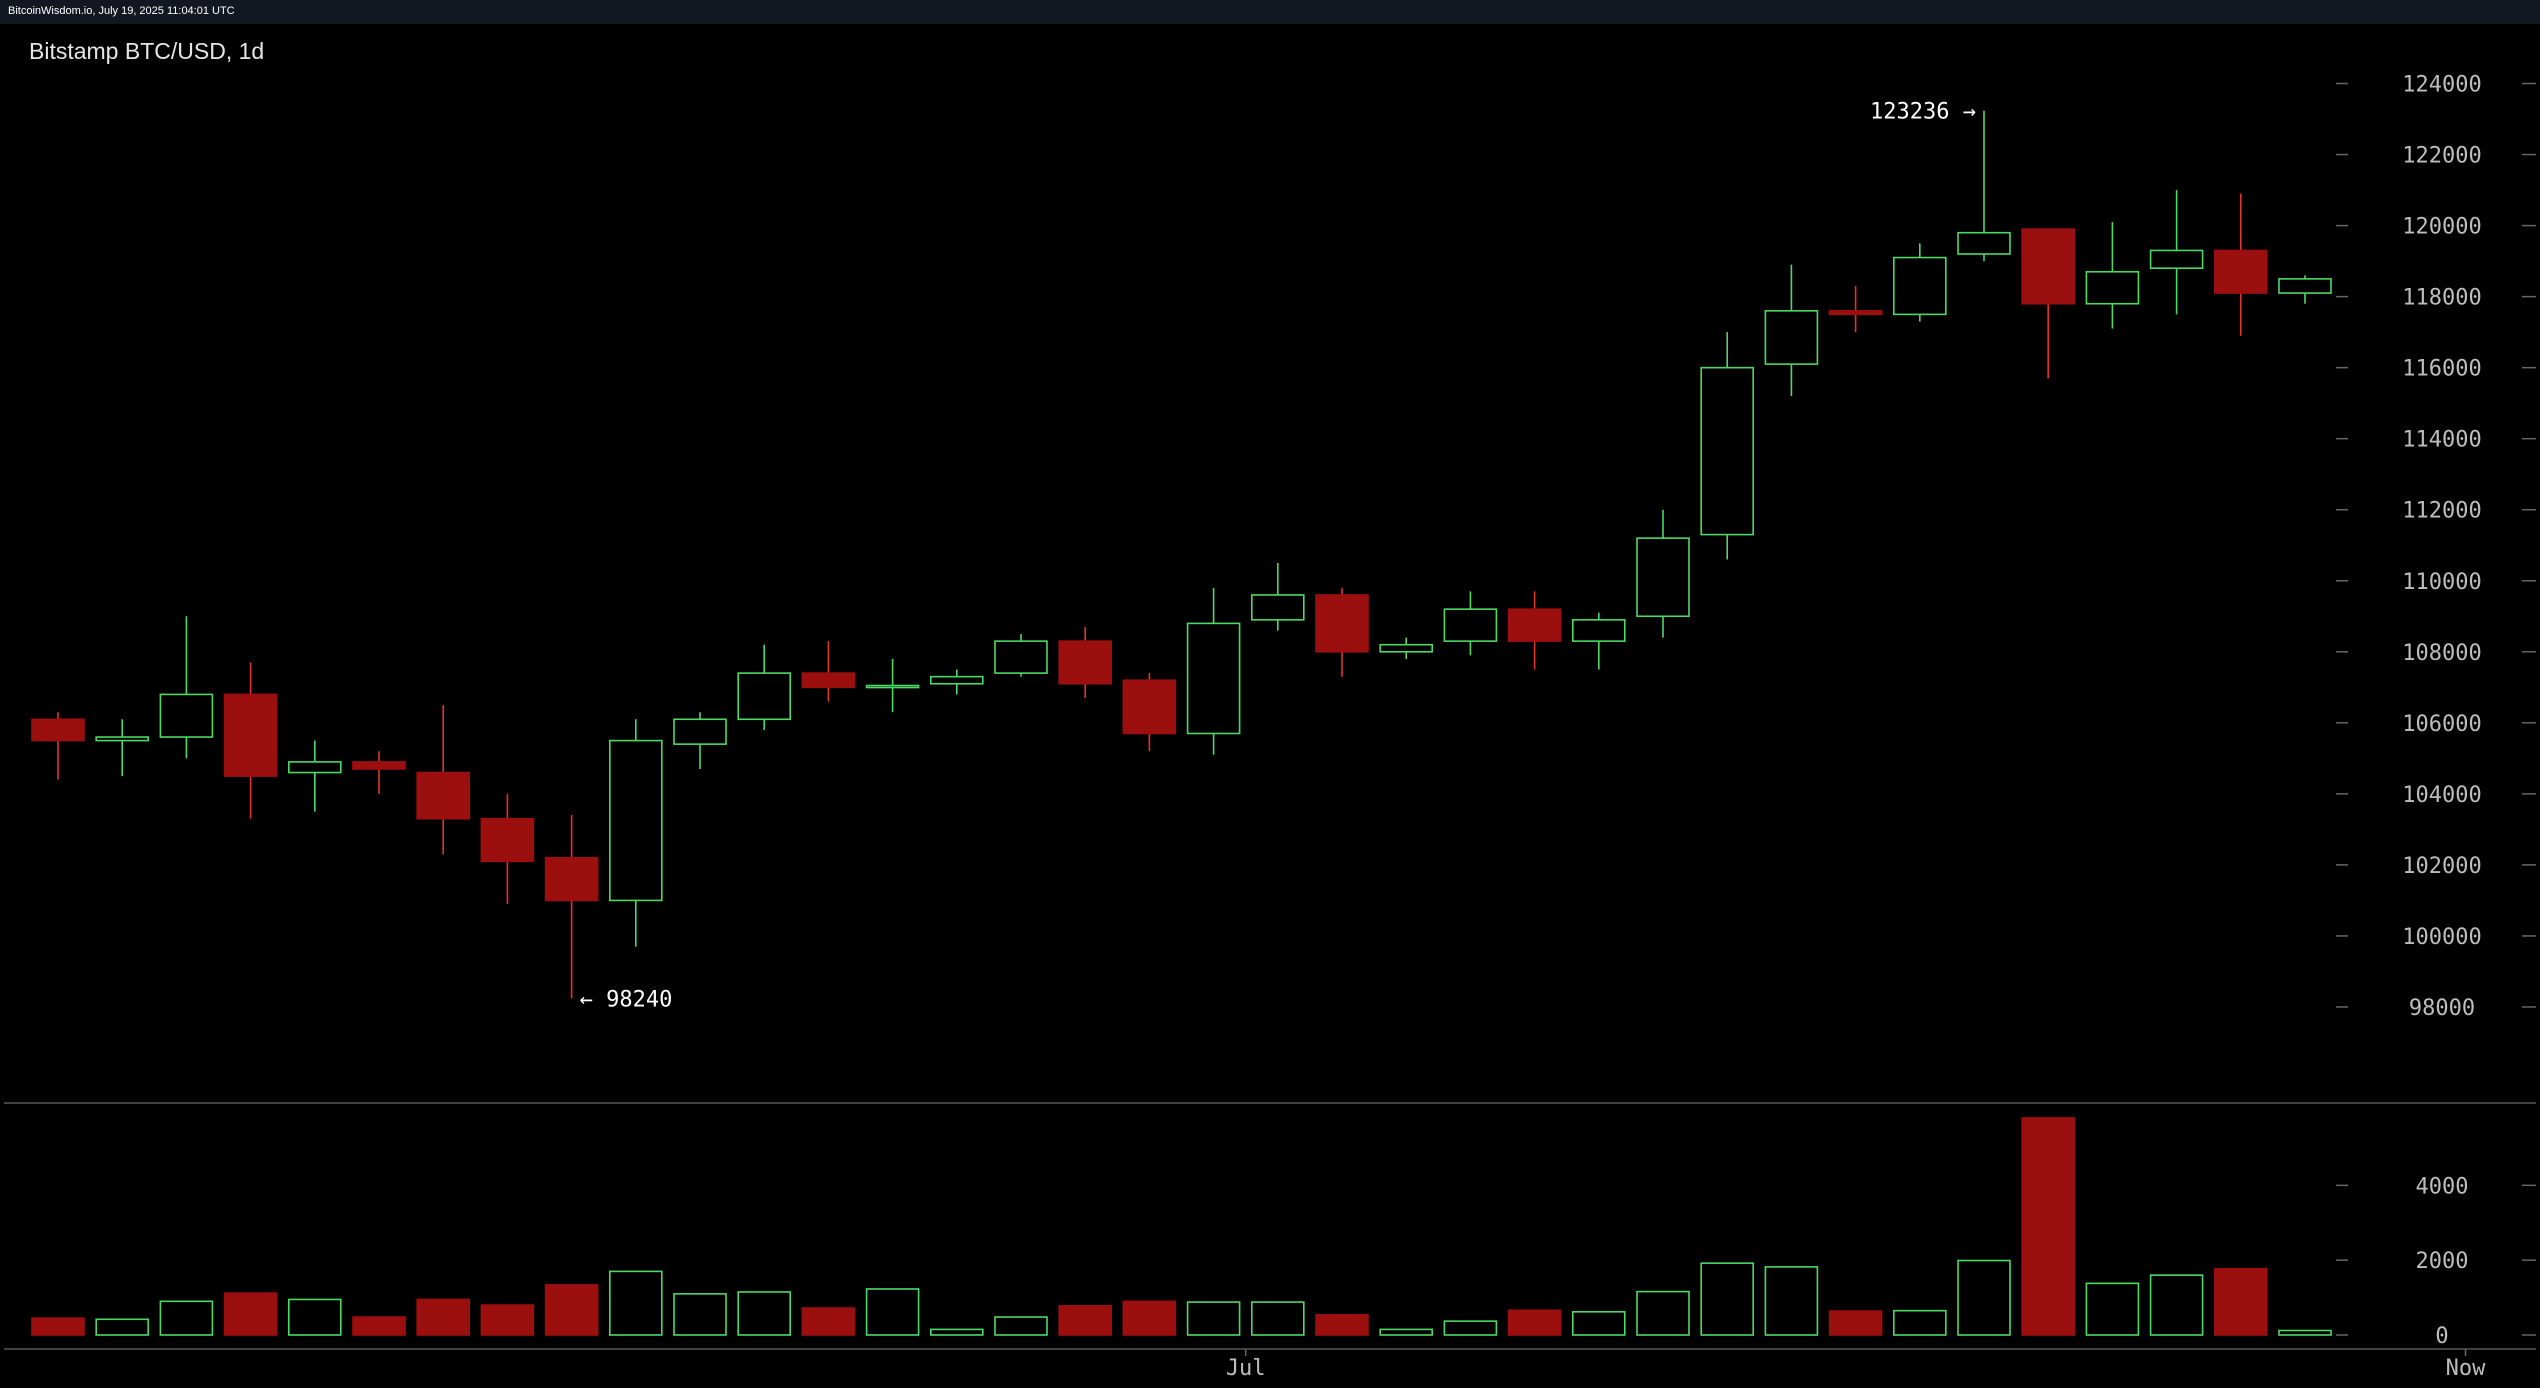 This screenshot has width=2540, height=1388. What do you see at coordinates (2441, 653) in the screenshot?
I see `price-tick-label: 108000` at bounding box center [2441, 653].